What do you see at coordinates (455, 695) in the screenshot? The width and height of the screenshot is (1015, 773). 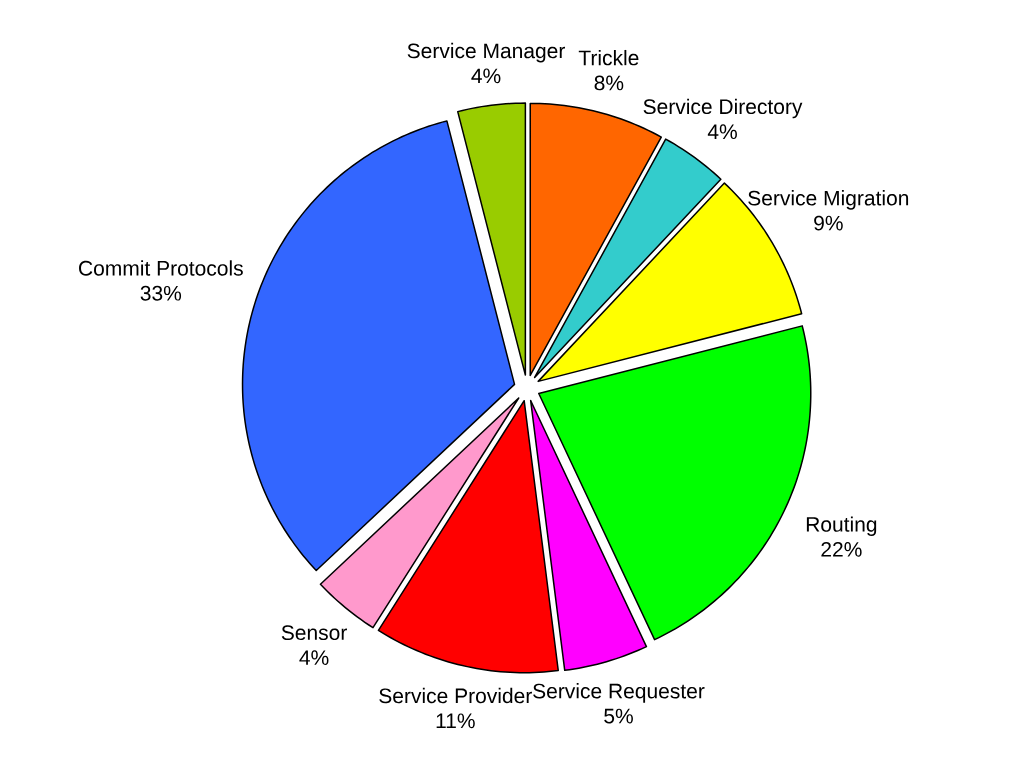 I see `slice-label: Service Provider` at bounding box center [455, 695].